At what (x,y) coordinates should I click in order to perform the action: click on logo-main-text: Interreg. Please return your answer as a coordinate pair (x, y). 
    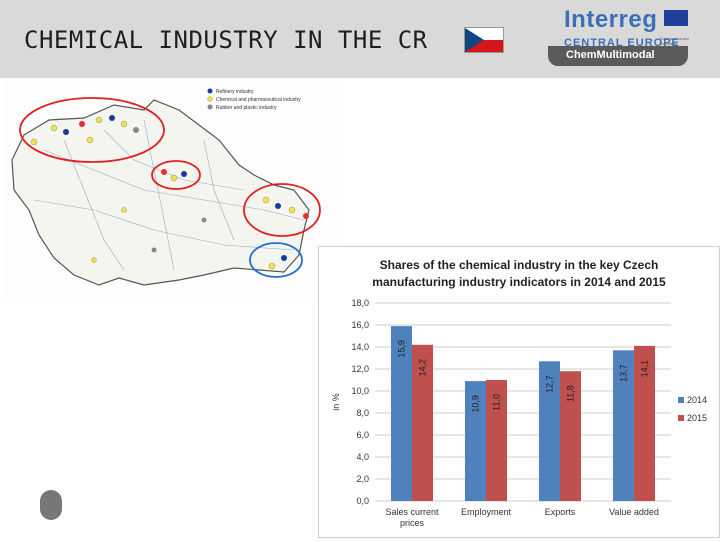
    Looking at the image, I should click on (611, 19).